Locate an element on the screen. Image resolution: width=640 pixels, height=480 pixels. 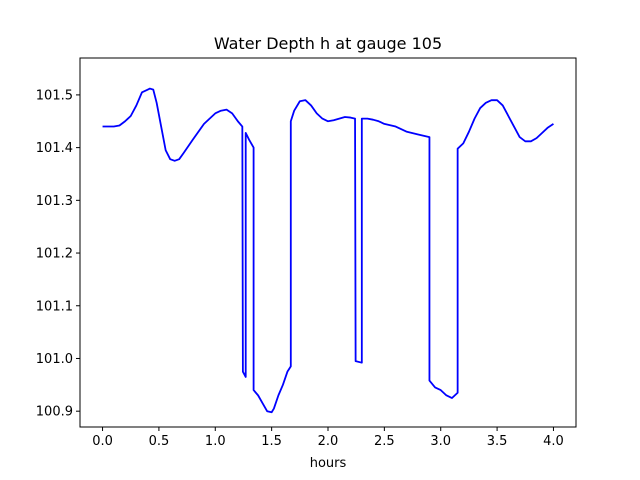
y-tick-label: 101.4 is located at coordinates (54, 148).